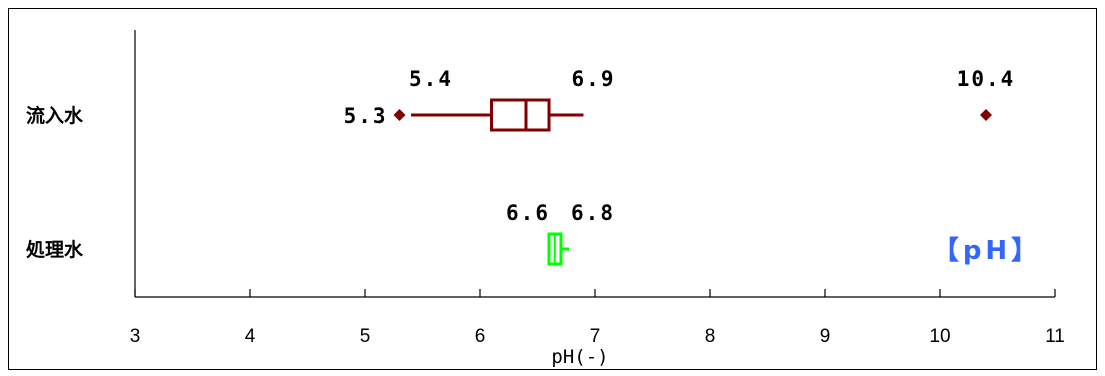  I want to click on outlier-low-label: 5.3, so click(366, 116).